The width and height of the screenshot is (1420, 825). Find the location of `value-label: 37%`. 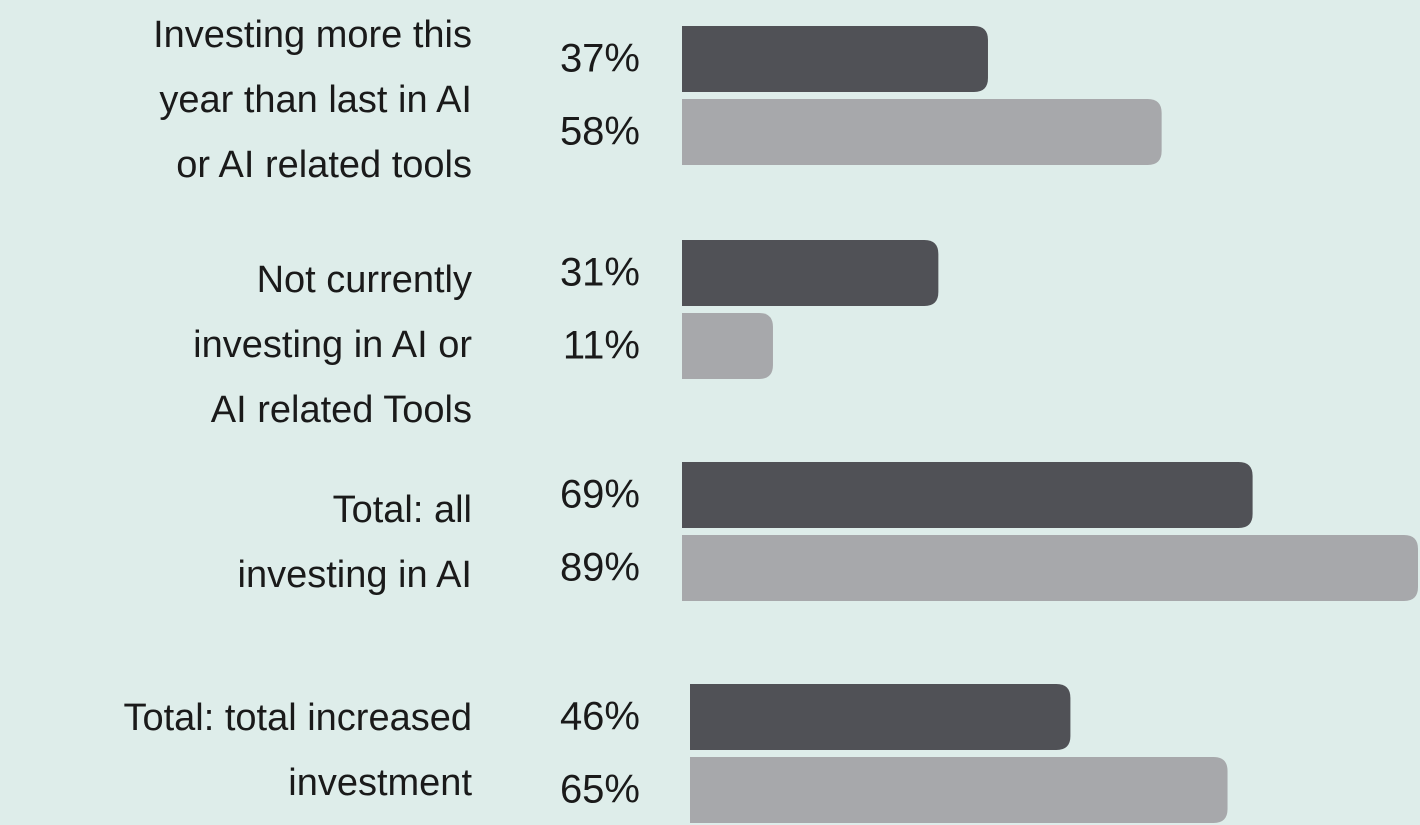

value-label: 37% is located at coordinates (600, 59).